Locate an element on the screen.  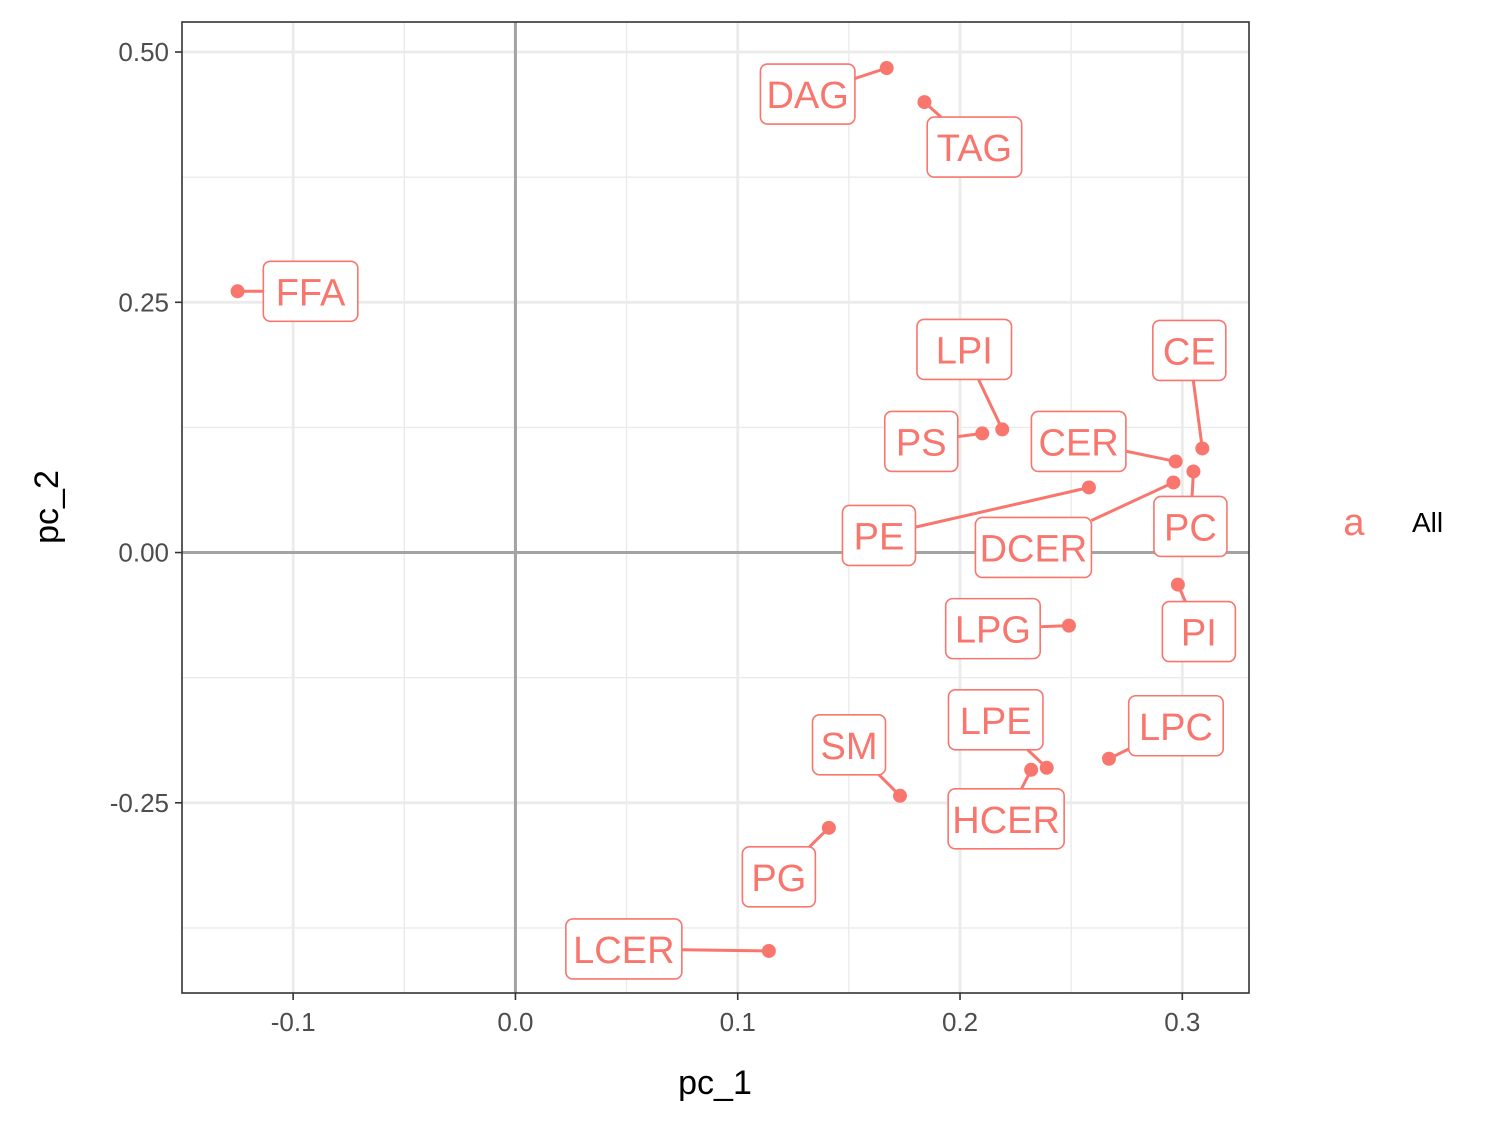
point-label: PE is located at coordinates (879, 537).